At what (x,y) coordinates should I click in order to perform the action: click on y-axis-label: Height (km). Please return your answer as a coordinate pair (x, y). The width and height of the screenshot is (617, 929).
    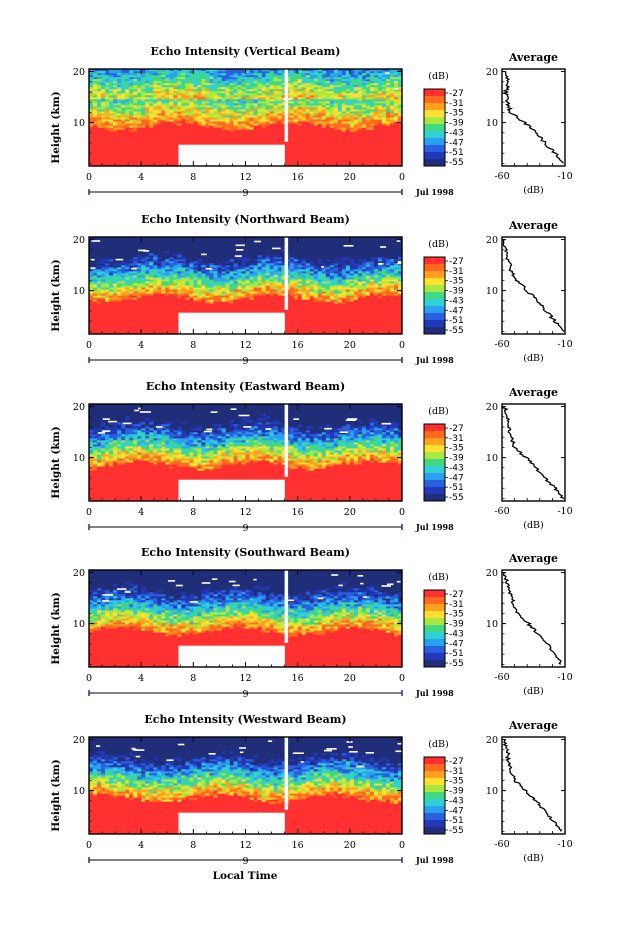
    Looking at the image, I should click on (56, 628).